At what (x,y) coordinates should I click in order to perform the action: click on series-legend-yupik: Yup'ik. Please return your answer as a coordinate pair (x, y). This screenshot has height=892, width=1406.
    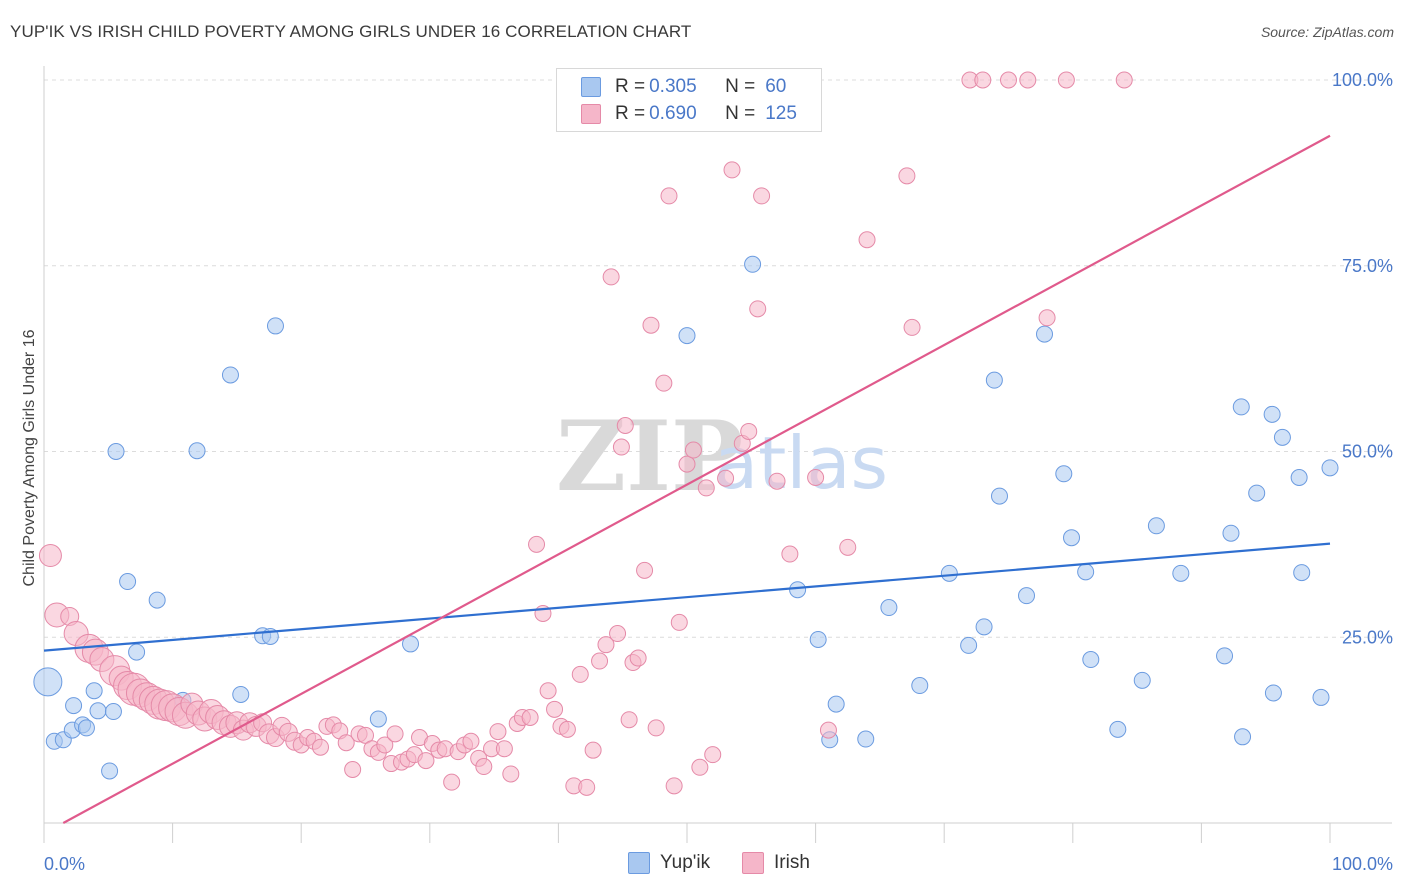
    Looking at the image, I should click on (669, 863).